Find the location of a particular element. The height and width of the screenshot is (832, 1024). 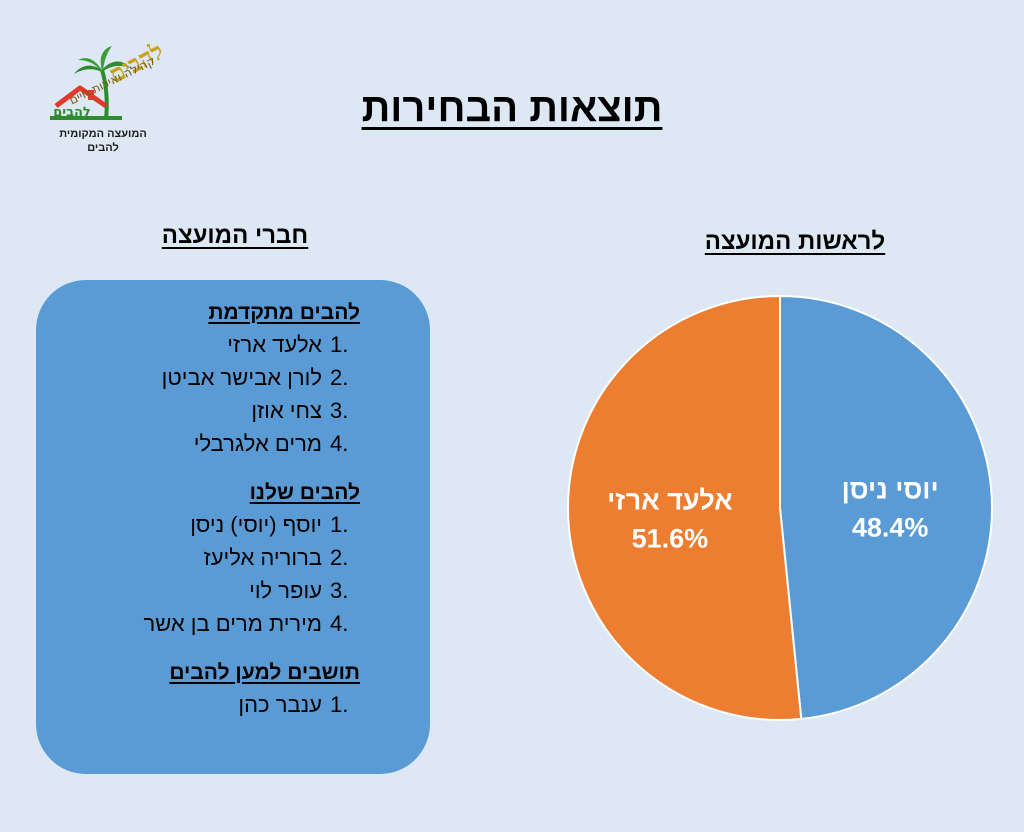

member-item: 1. יוסף (יוסי) ניסן is located at coordinates (208, 524).